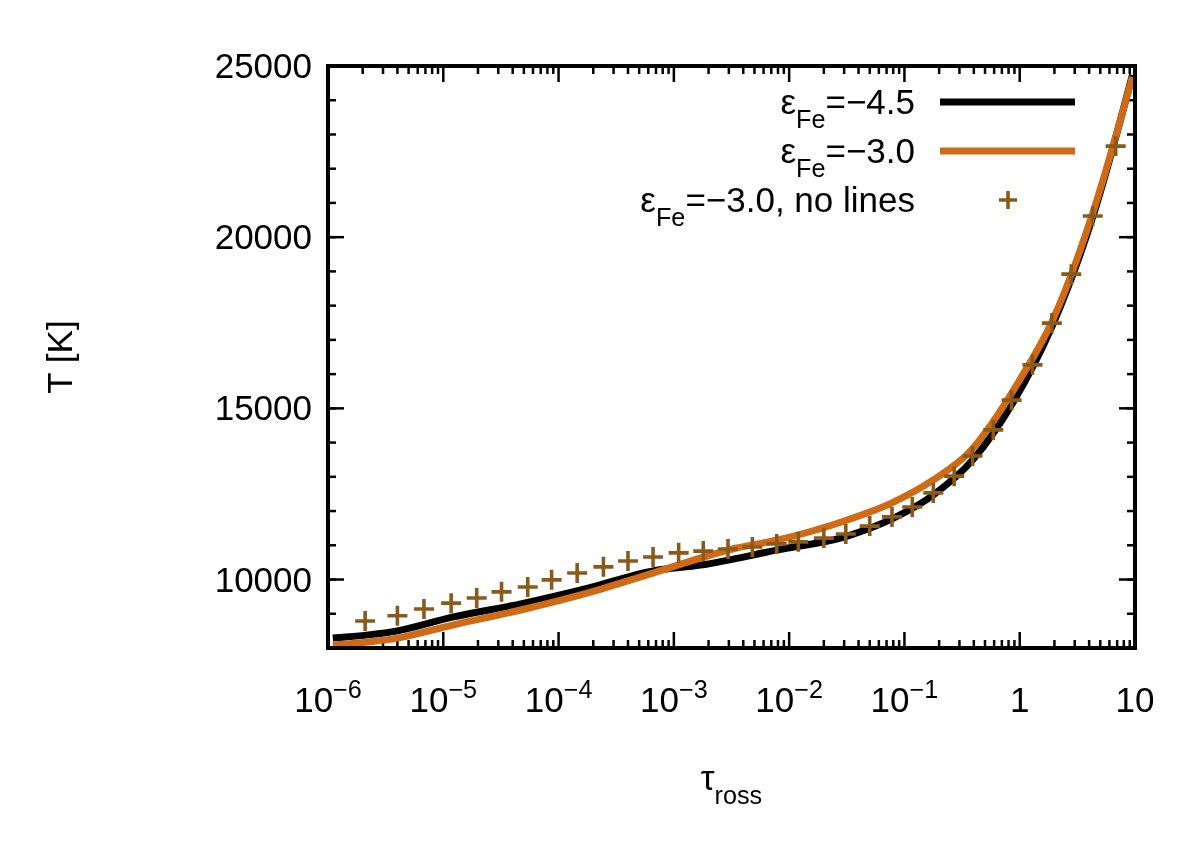 The height and width of the screenshot is (847, 1202). What do you see at coordinates (263, 408) in the screenshot?
I see `y-tick-label: 15000` at bounding box center [263, 408].